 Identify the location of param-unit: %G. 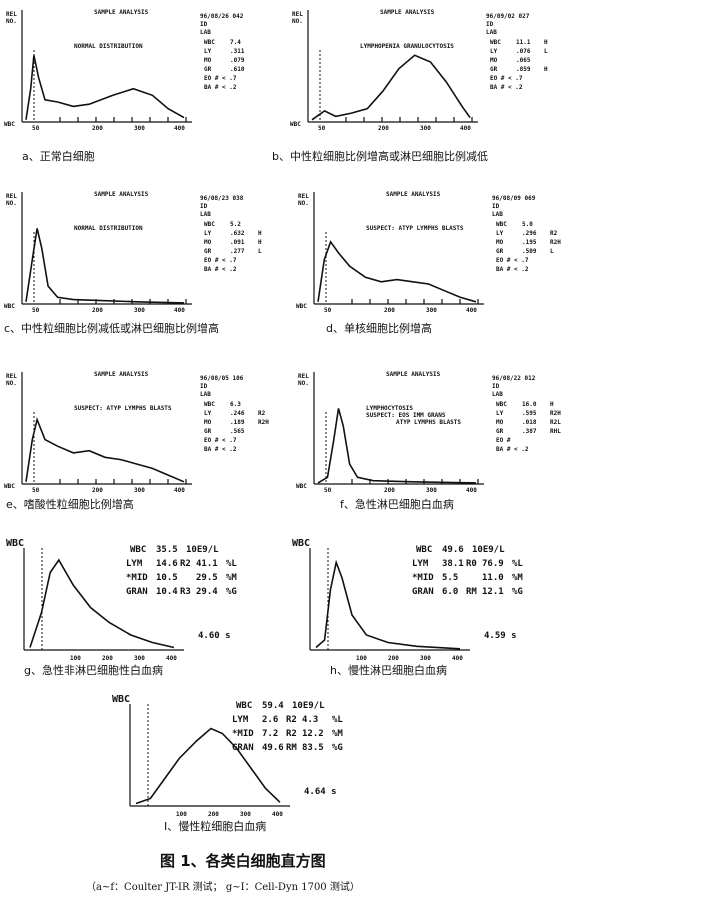
(231, 592).